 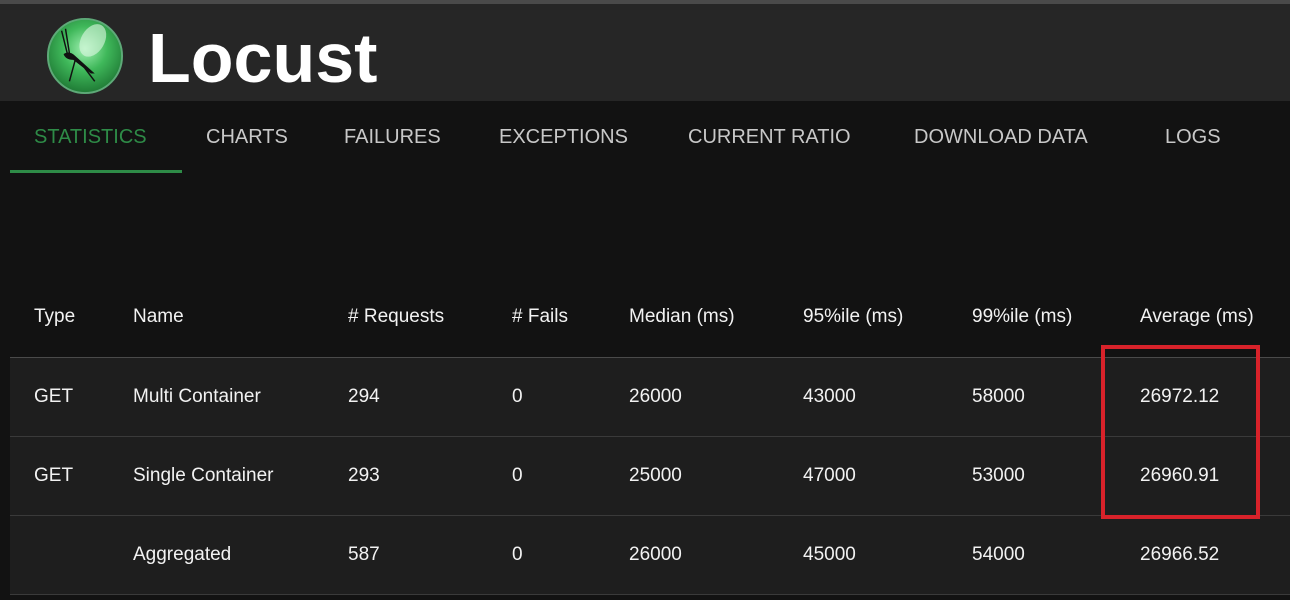 I want to click on app-title: Locust, so click(x=263, y=58).